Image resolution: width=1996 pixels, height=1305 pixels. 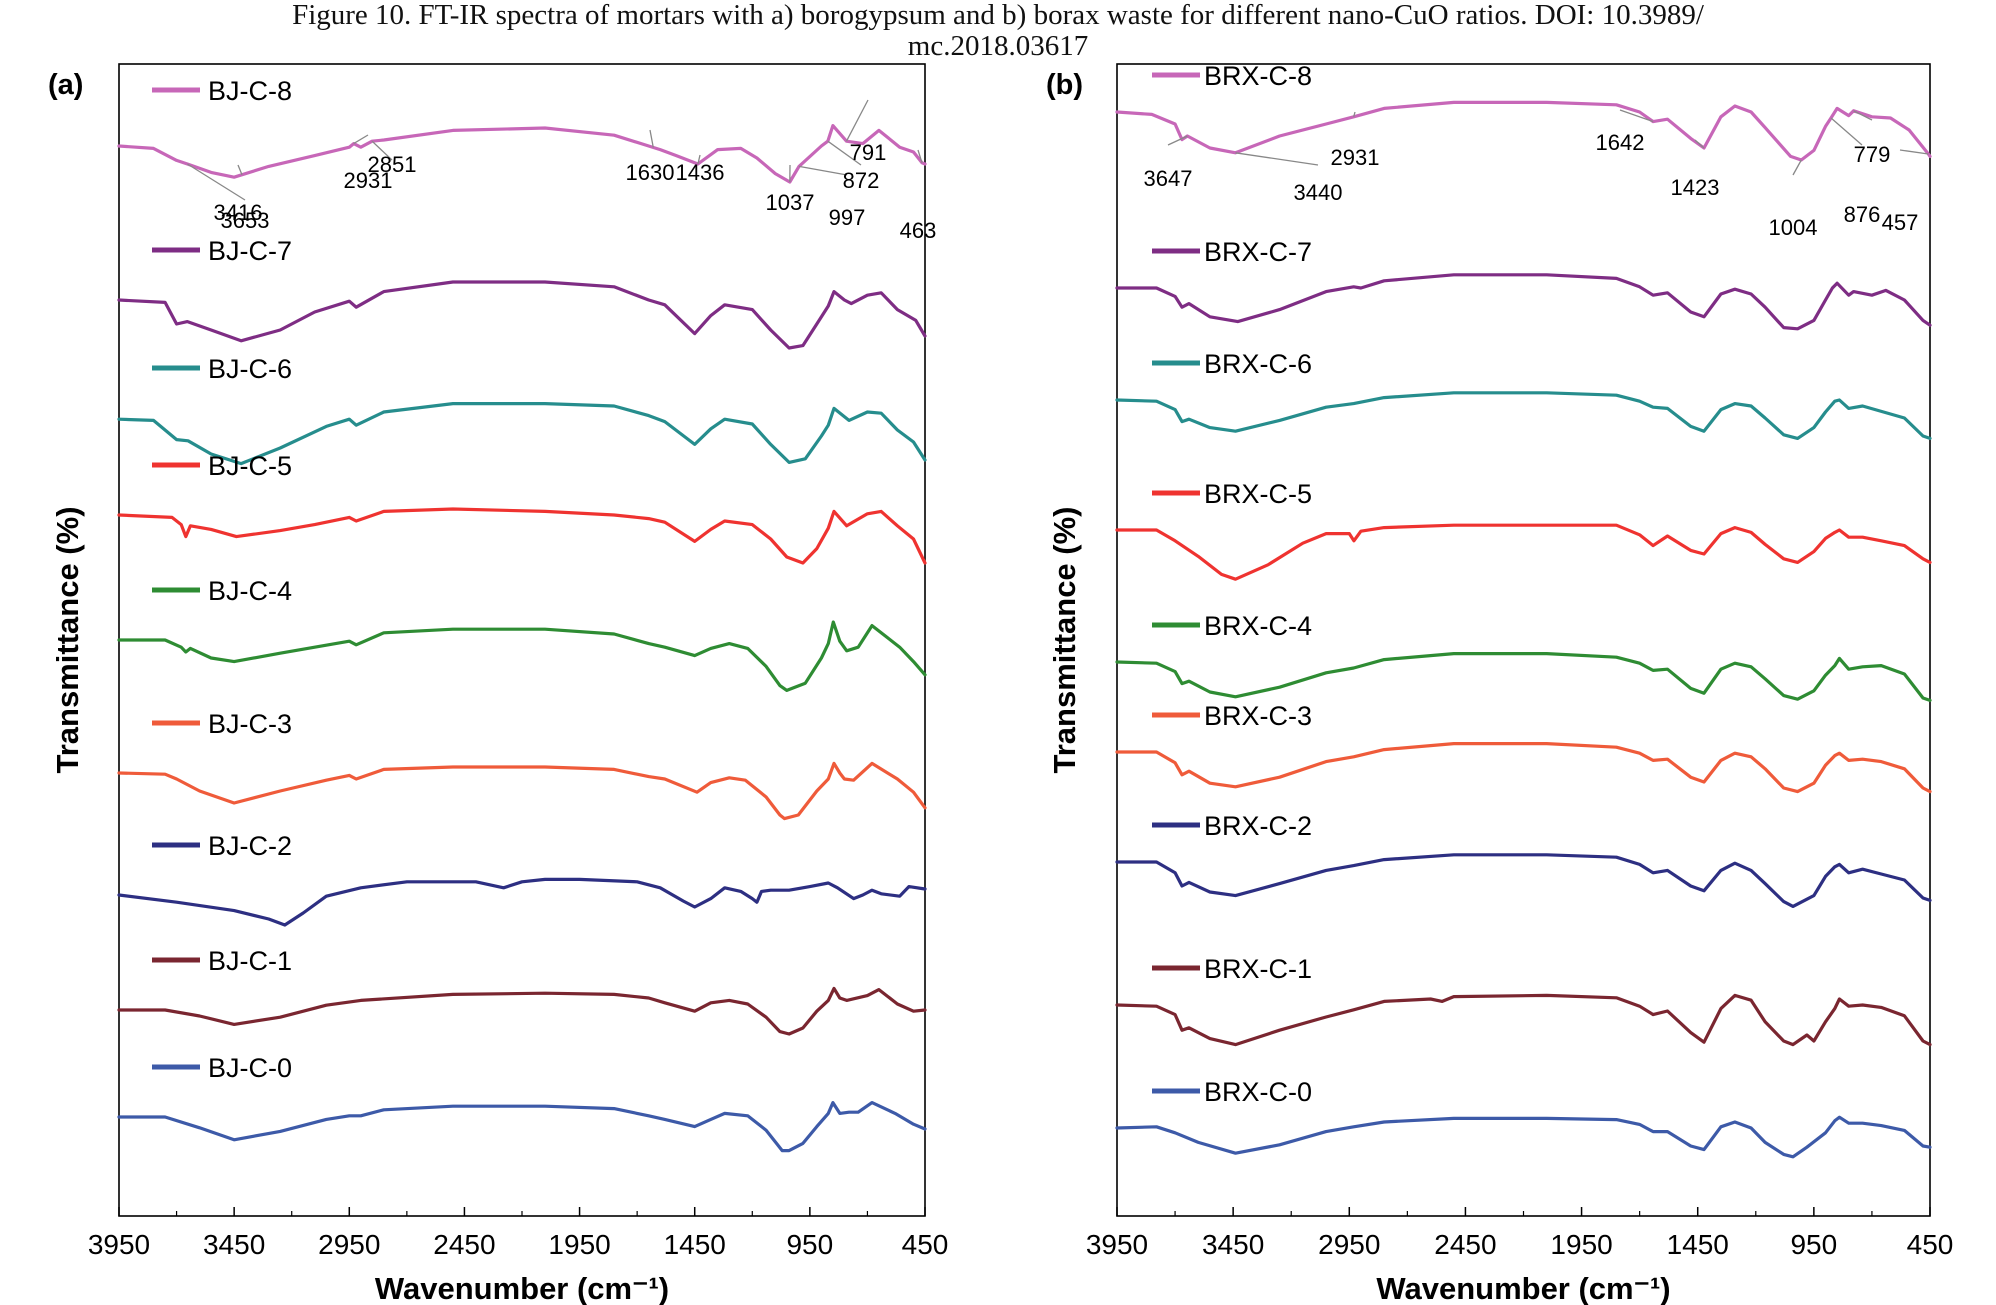 I want to click on annotation-label: 1436, so click(x=700, y=172).